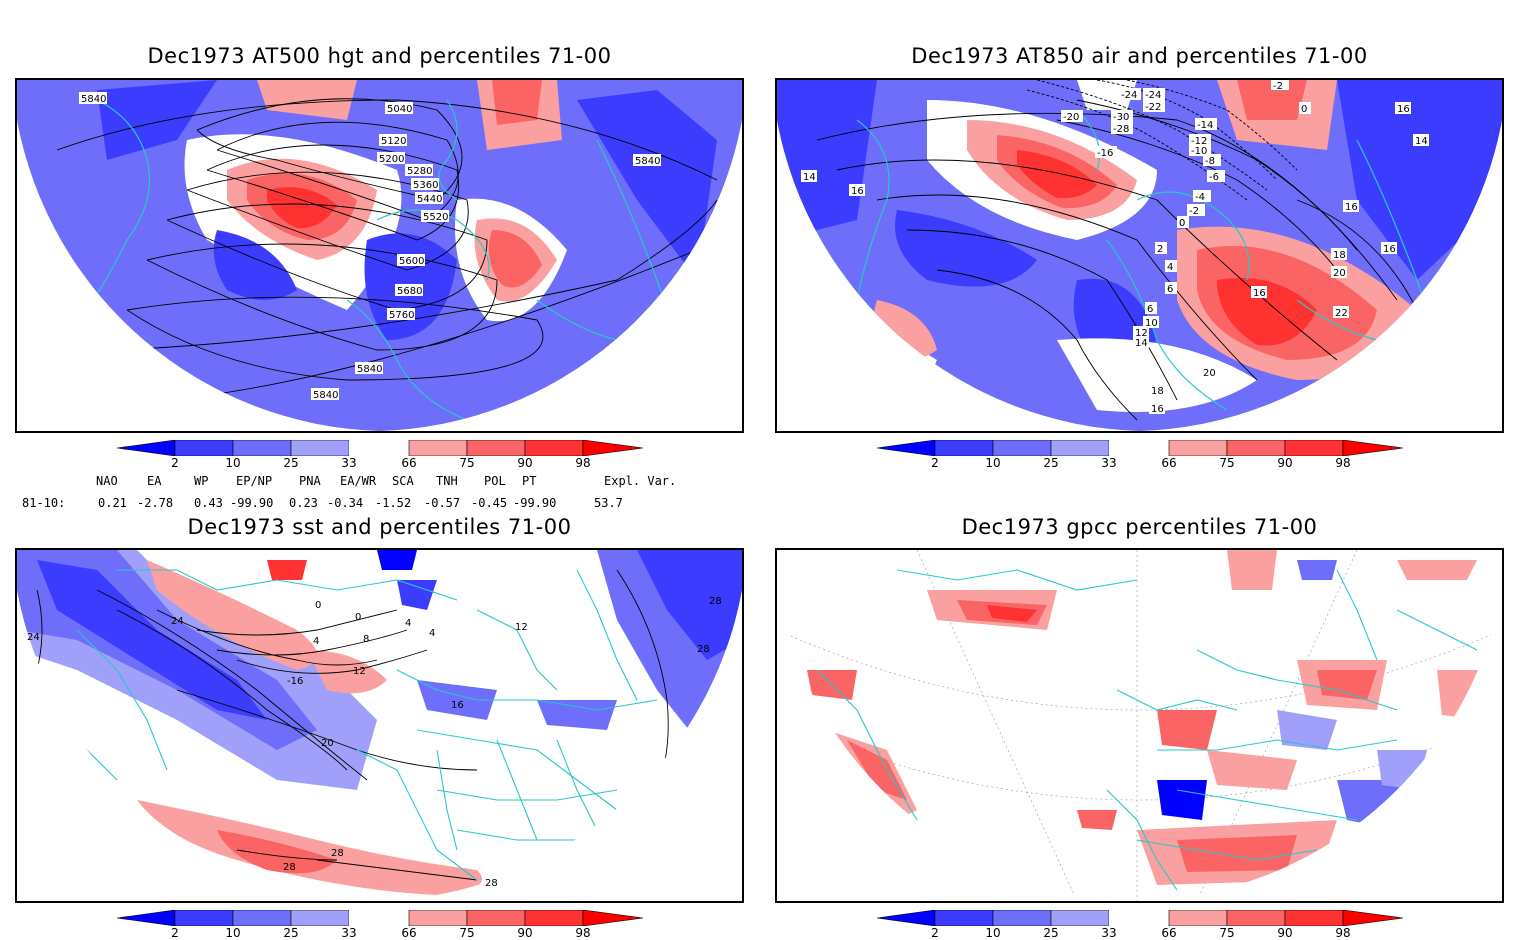 Image resolution: width=1520 pixels, height=940 pixels. What do you see at coordinates (154, 481) in the screenshot?
I see `index-header: EA` at bounding box center [154, 481].